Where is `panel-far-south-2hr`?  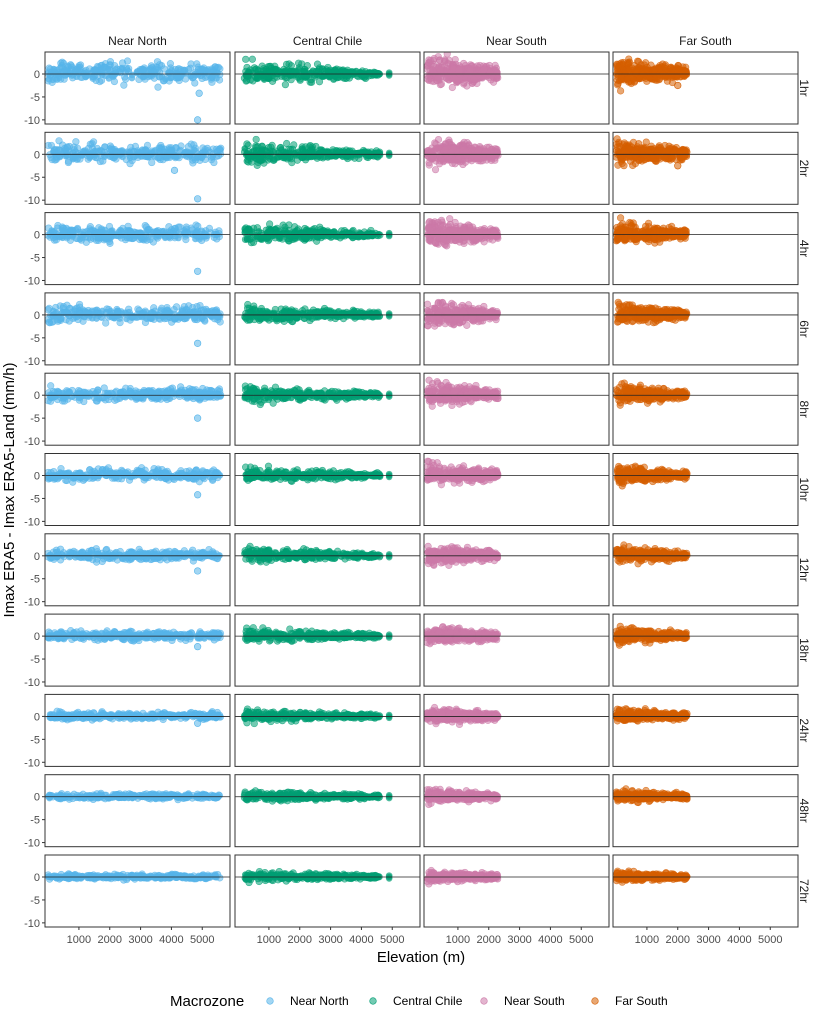 panel-far-south-2hr is located at coordinates (705, 168).